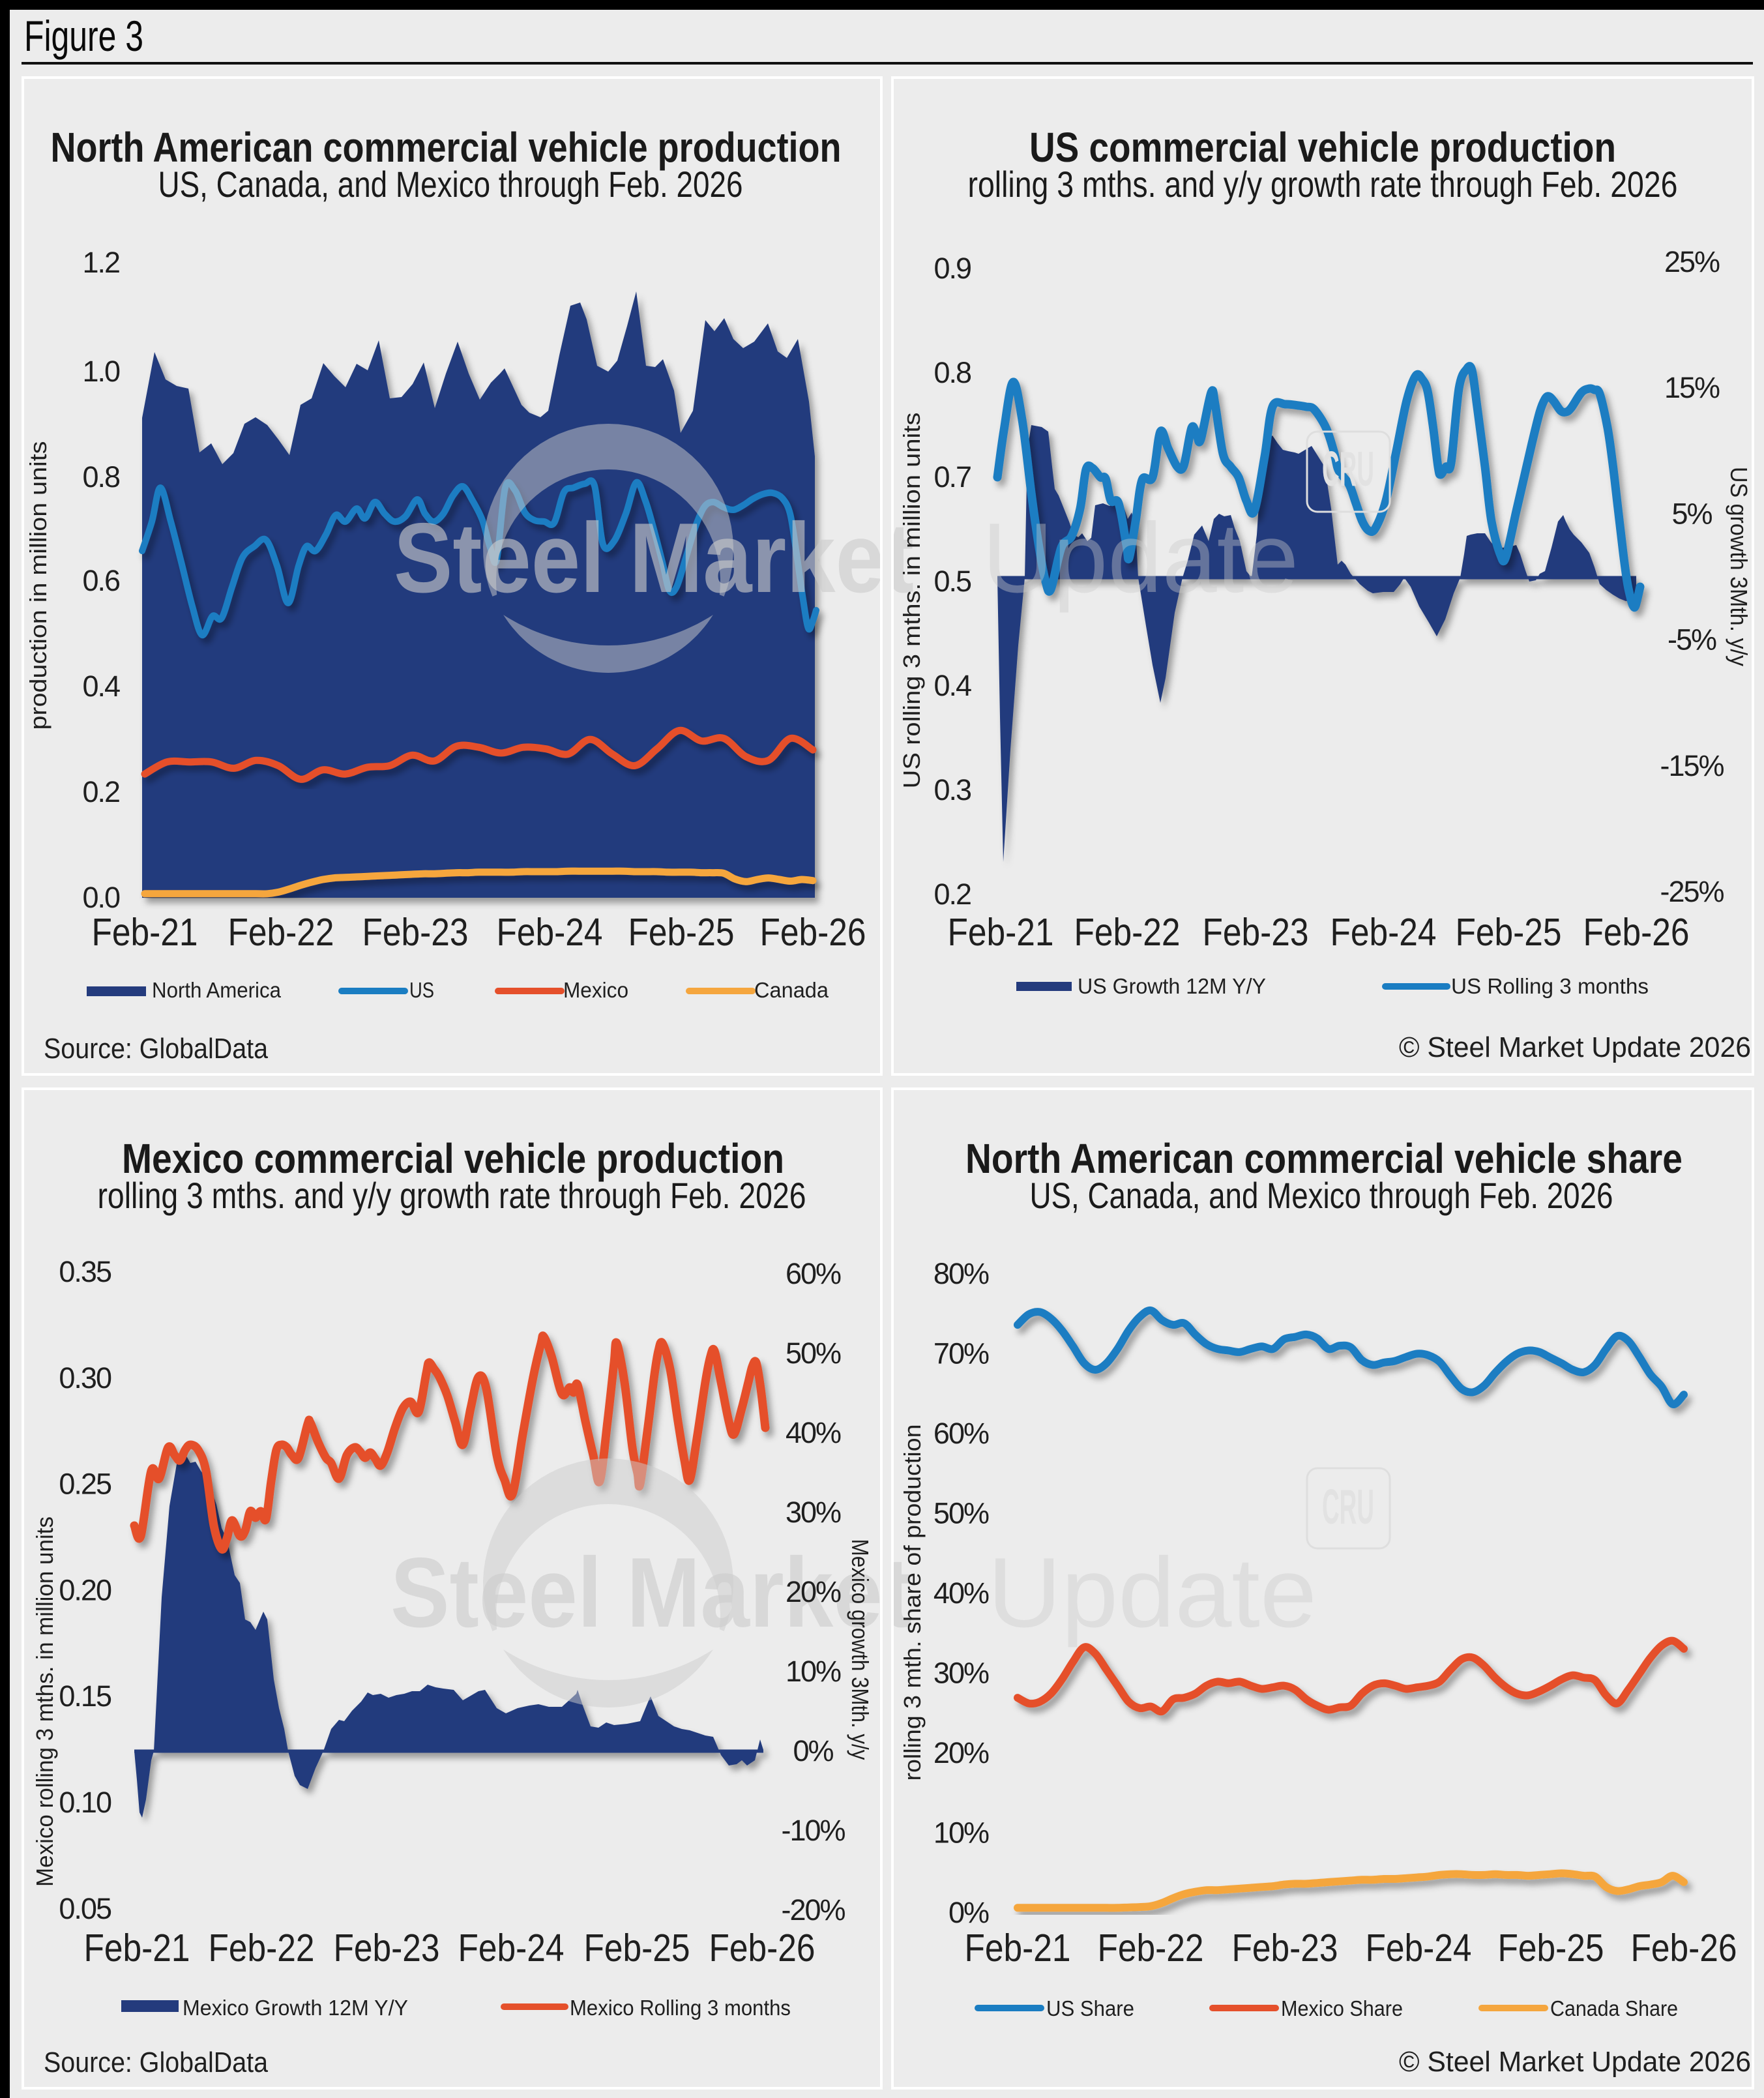 The width and height of the screenshot is (1764, 2098). Describe the element at coordinates (295, 2008) in the screenshot. I see `svg-text: Mexico Growth 12M Y/Y` at that location.